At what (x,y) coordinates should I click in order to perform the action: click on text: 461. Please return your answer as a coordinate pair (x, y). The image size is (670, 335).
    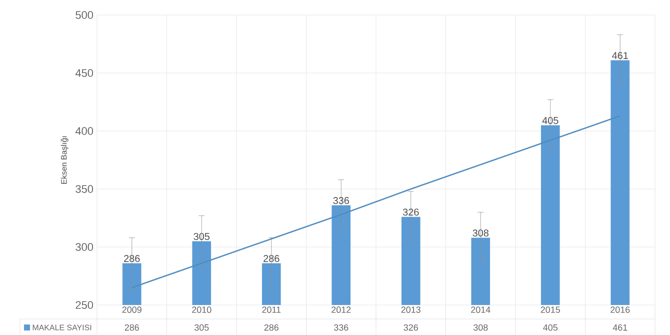
    Looking at the image, I should click on (620, 55).